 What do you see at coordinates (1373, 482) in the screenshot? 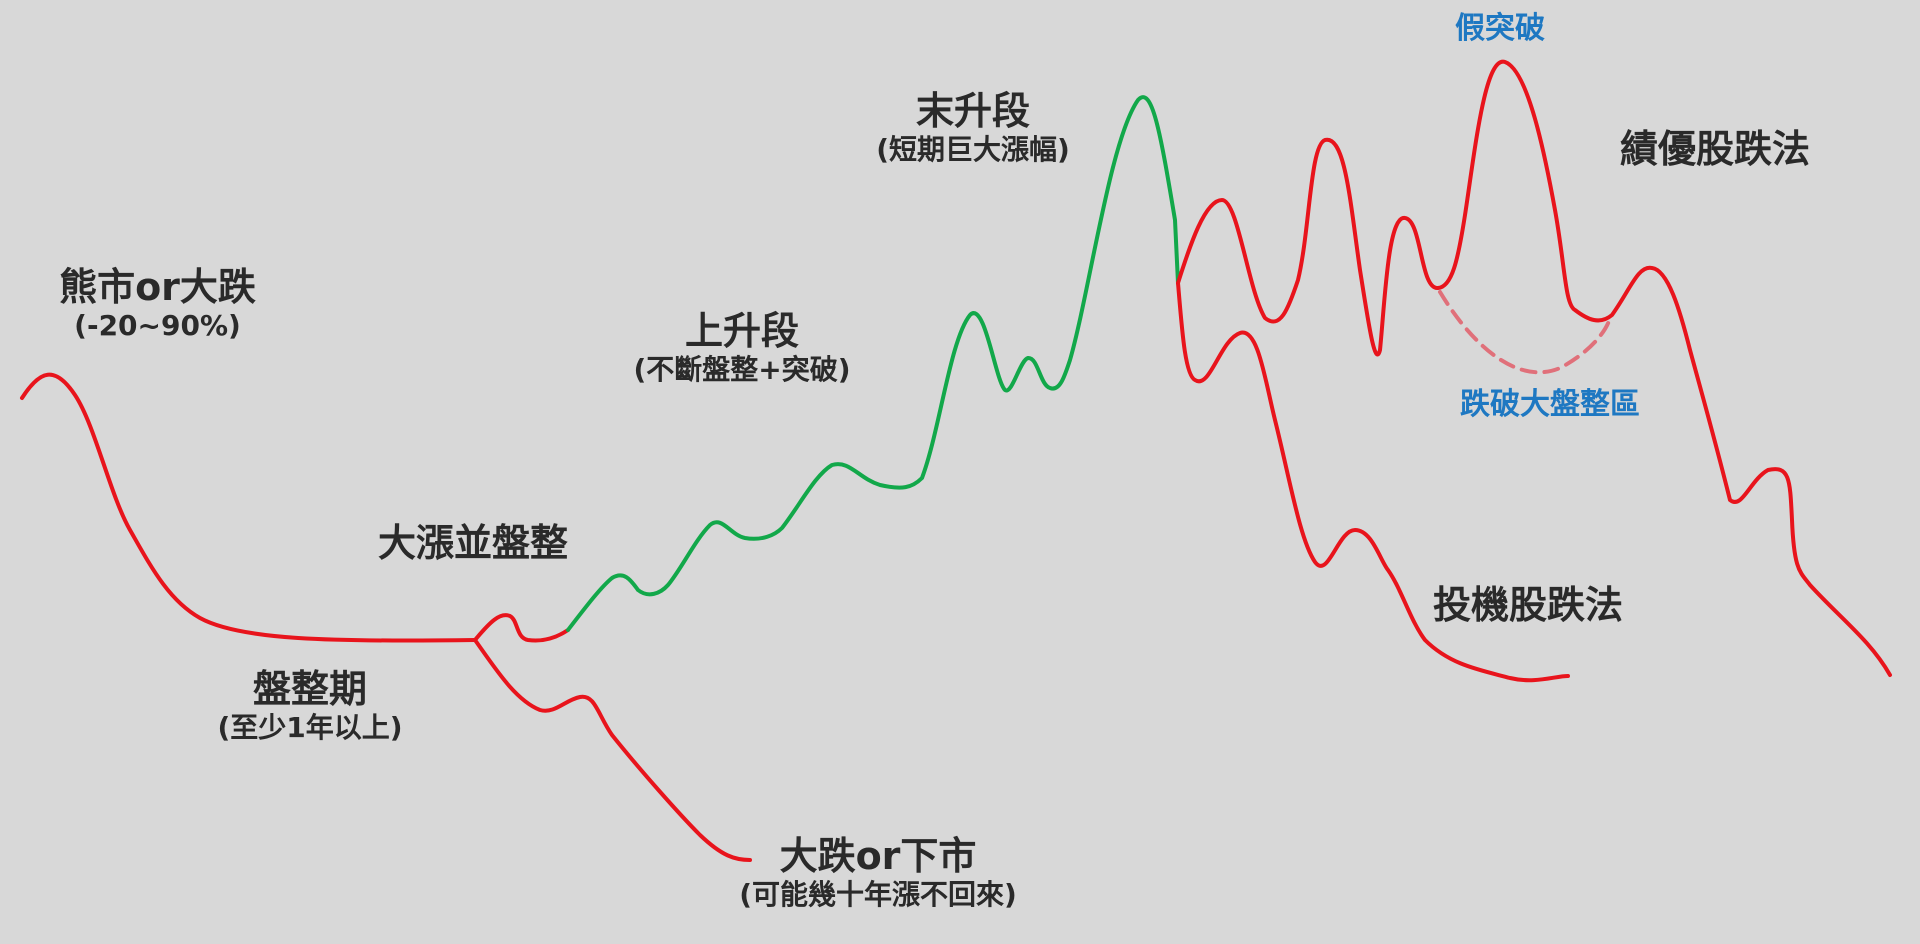
I see `speculative-decline-curve` at bounding box center [1373, 482].